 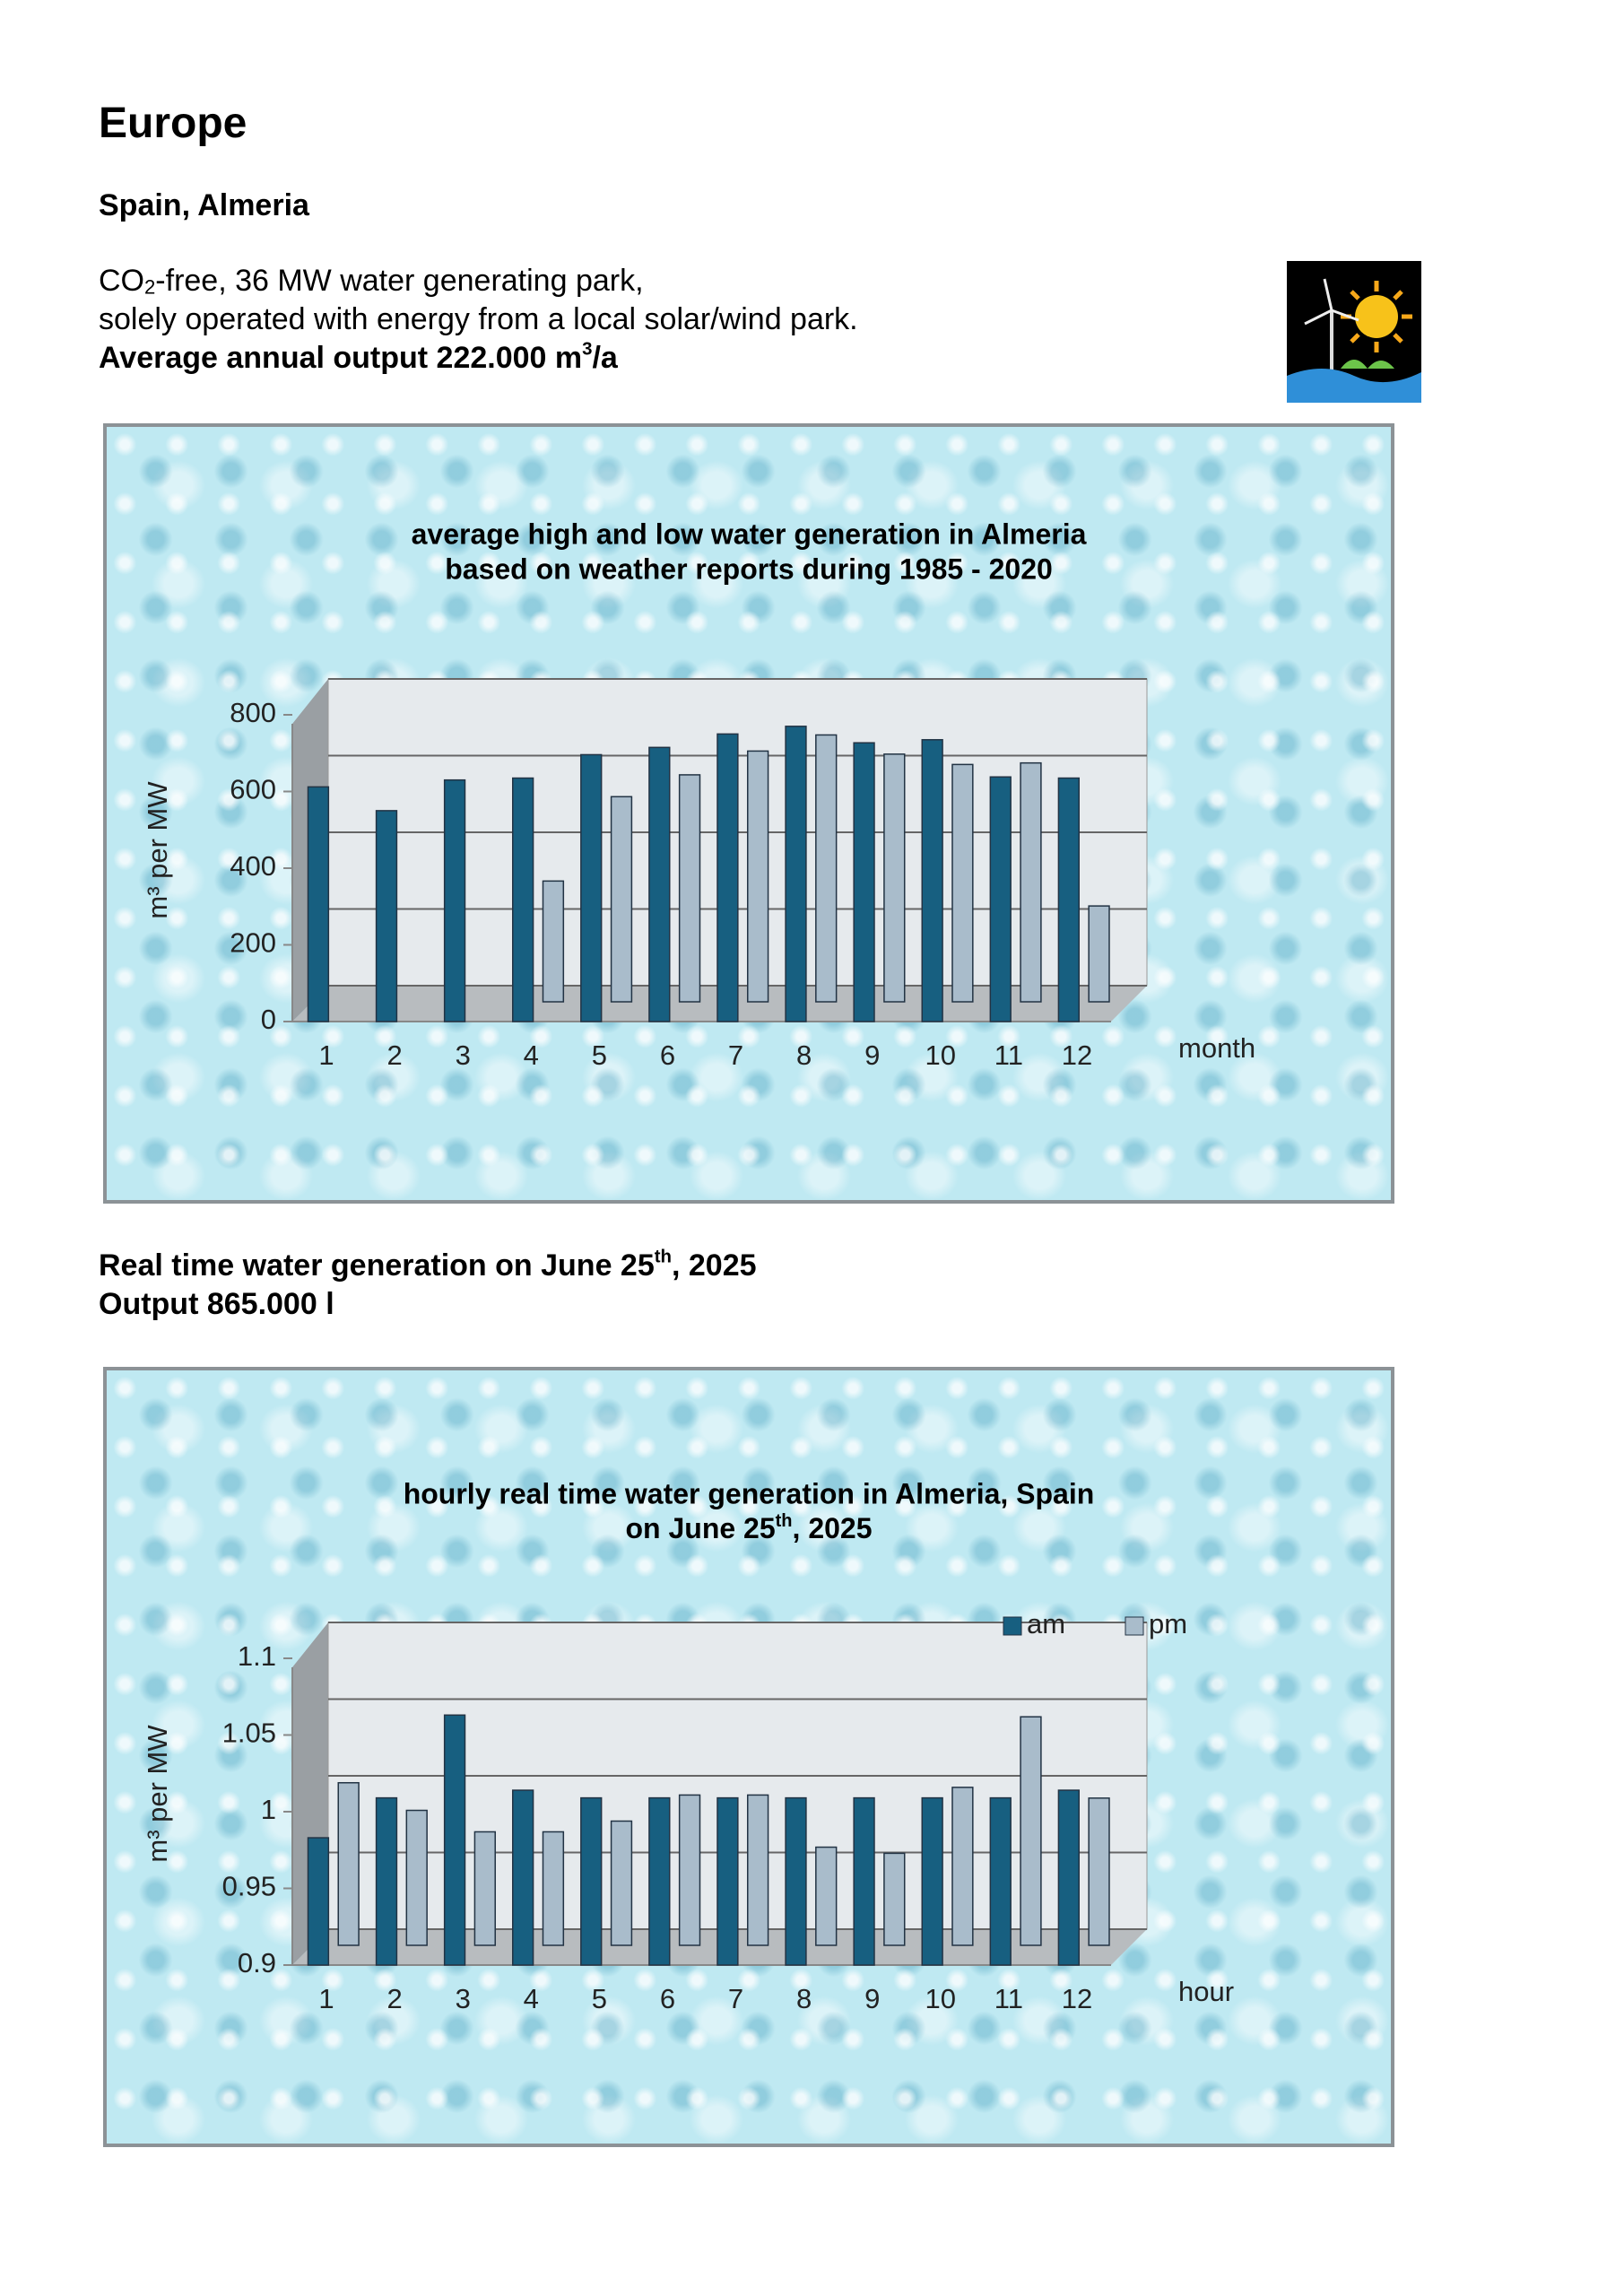 I want to click on y-tick-label: 800, so click(x=253, y=712).